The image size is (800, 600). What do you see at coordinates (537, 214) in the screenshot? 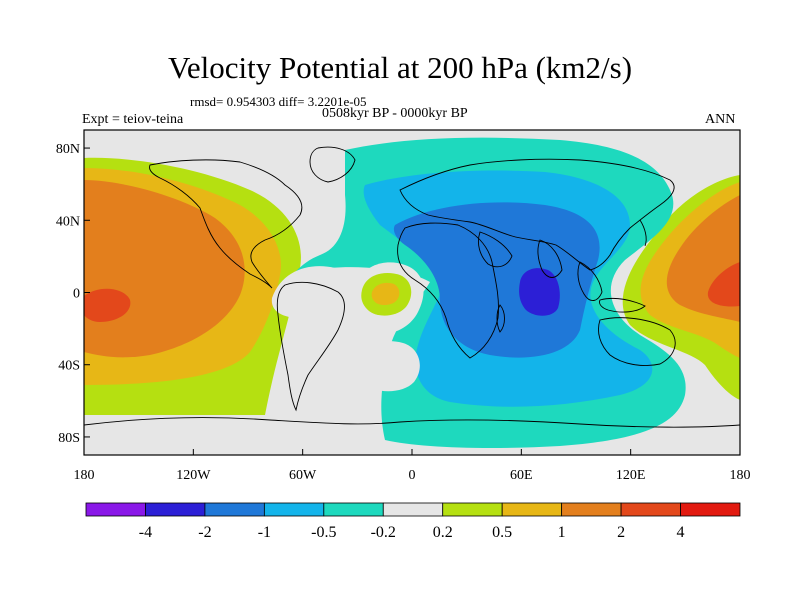
I see `coast-europe-asia` at bounding box center [537, 214].